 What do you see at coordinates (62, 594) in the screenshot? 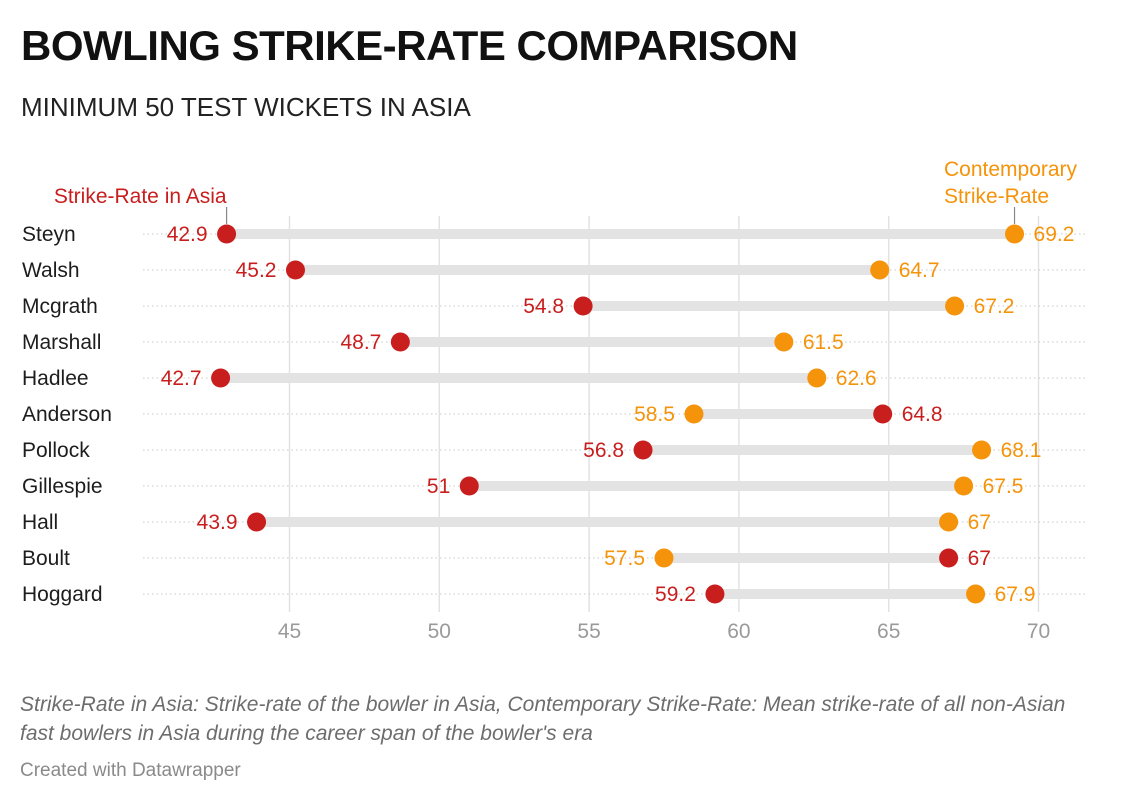
I see `category-label: Hoggard` at bounding box center [62, 594].